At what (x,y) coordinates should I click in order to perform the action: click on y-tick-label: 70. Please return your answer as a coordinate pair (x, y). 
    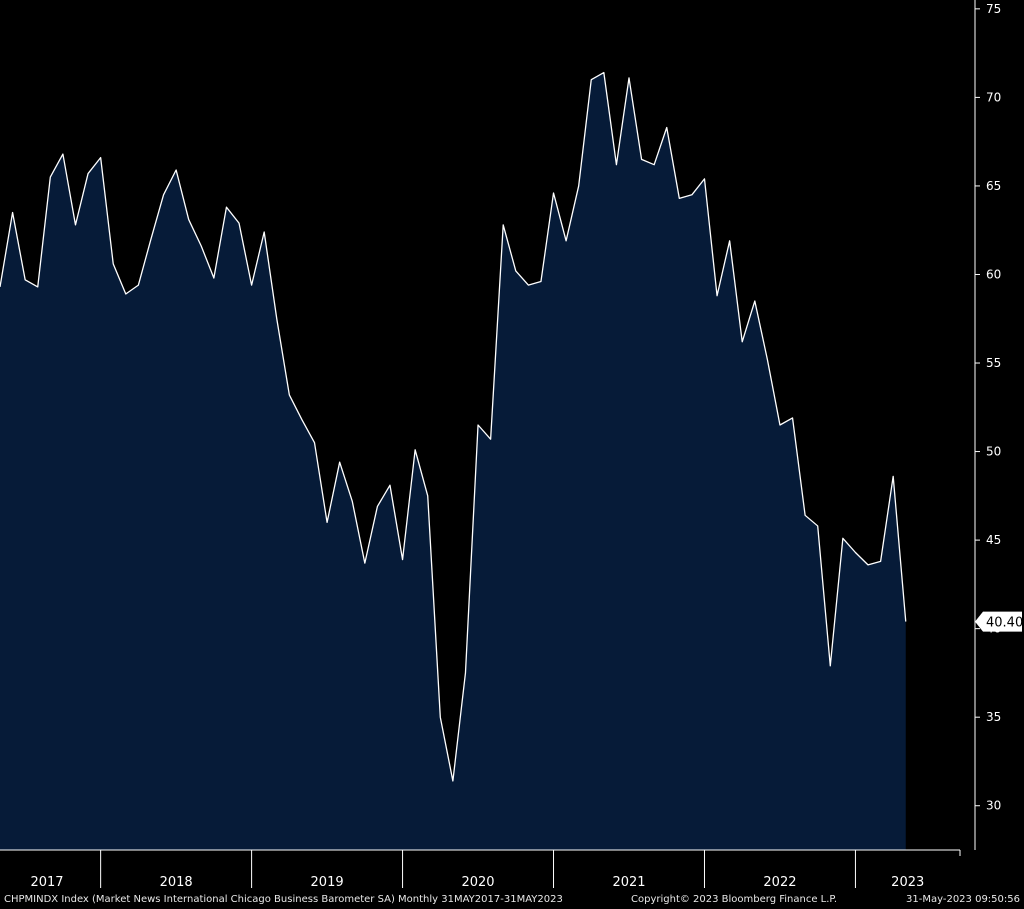
    Looking at the image, I should click on (993, 97).